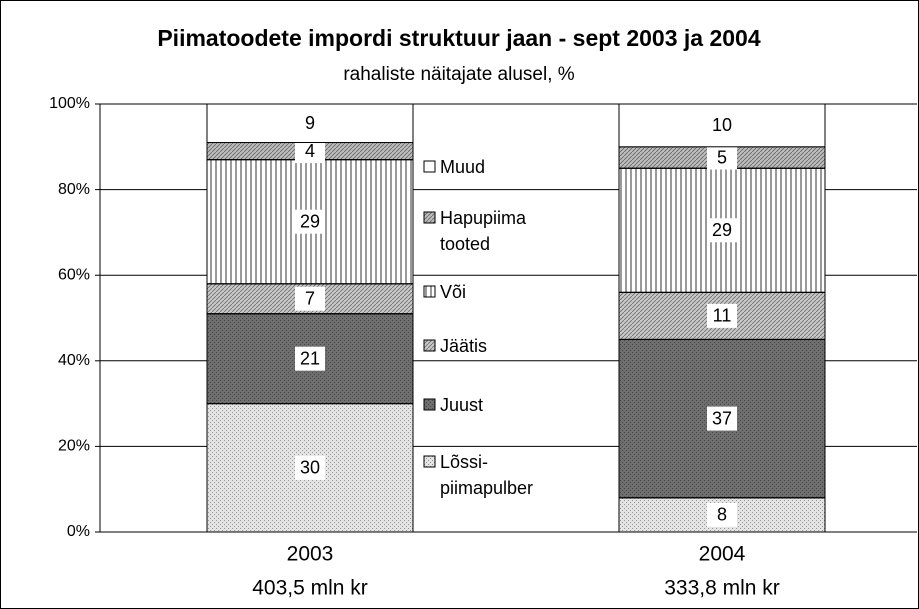  Describe the element at coordinates (74, 360) in the screenshot. I see `y-tick-label: 40%` at that location.